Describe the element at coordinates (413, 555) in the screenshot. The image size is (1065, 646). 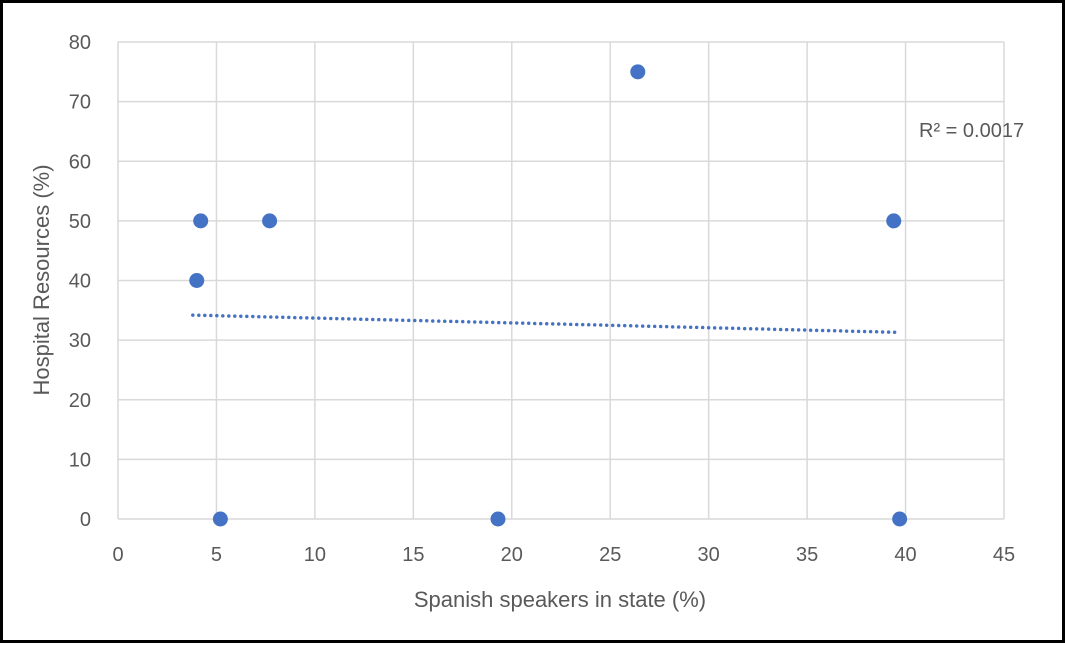
I see `x-tick-label: 15` at that location.